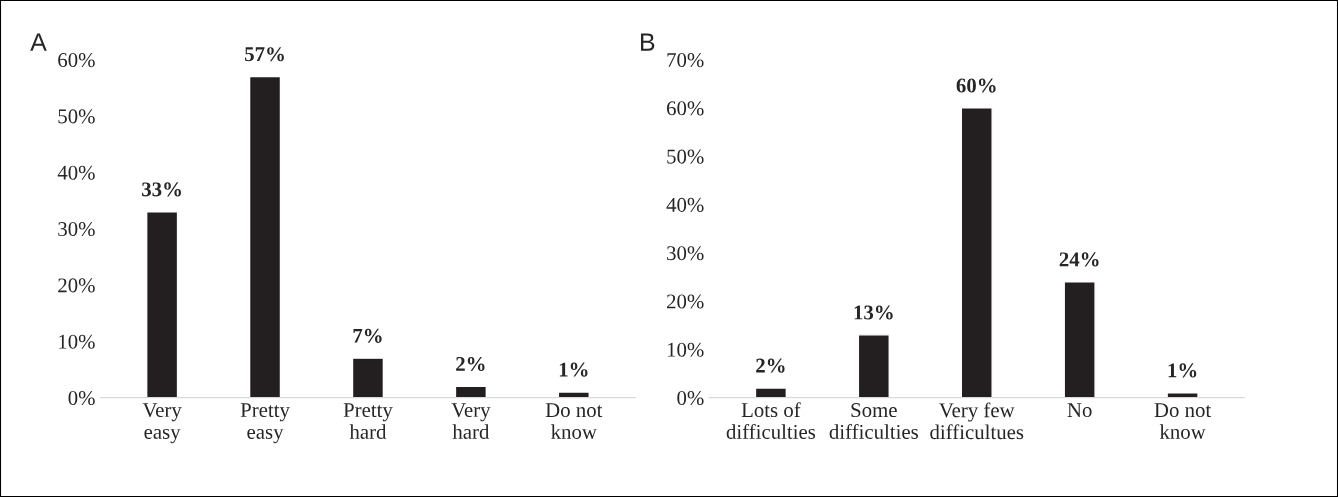 This screenshot has height=497, width=1338. What do you see at coordinates (977, 421) in the screenshot?
I see `x-tick-label: Very few difficultues` at bounding box center [977, 421].